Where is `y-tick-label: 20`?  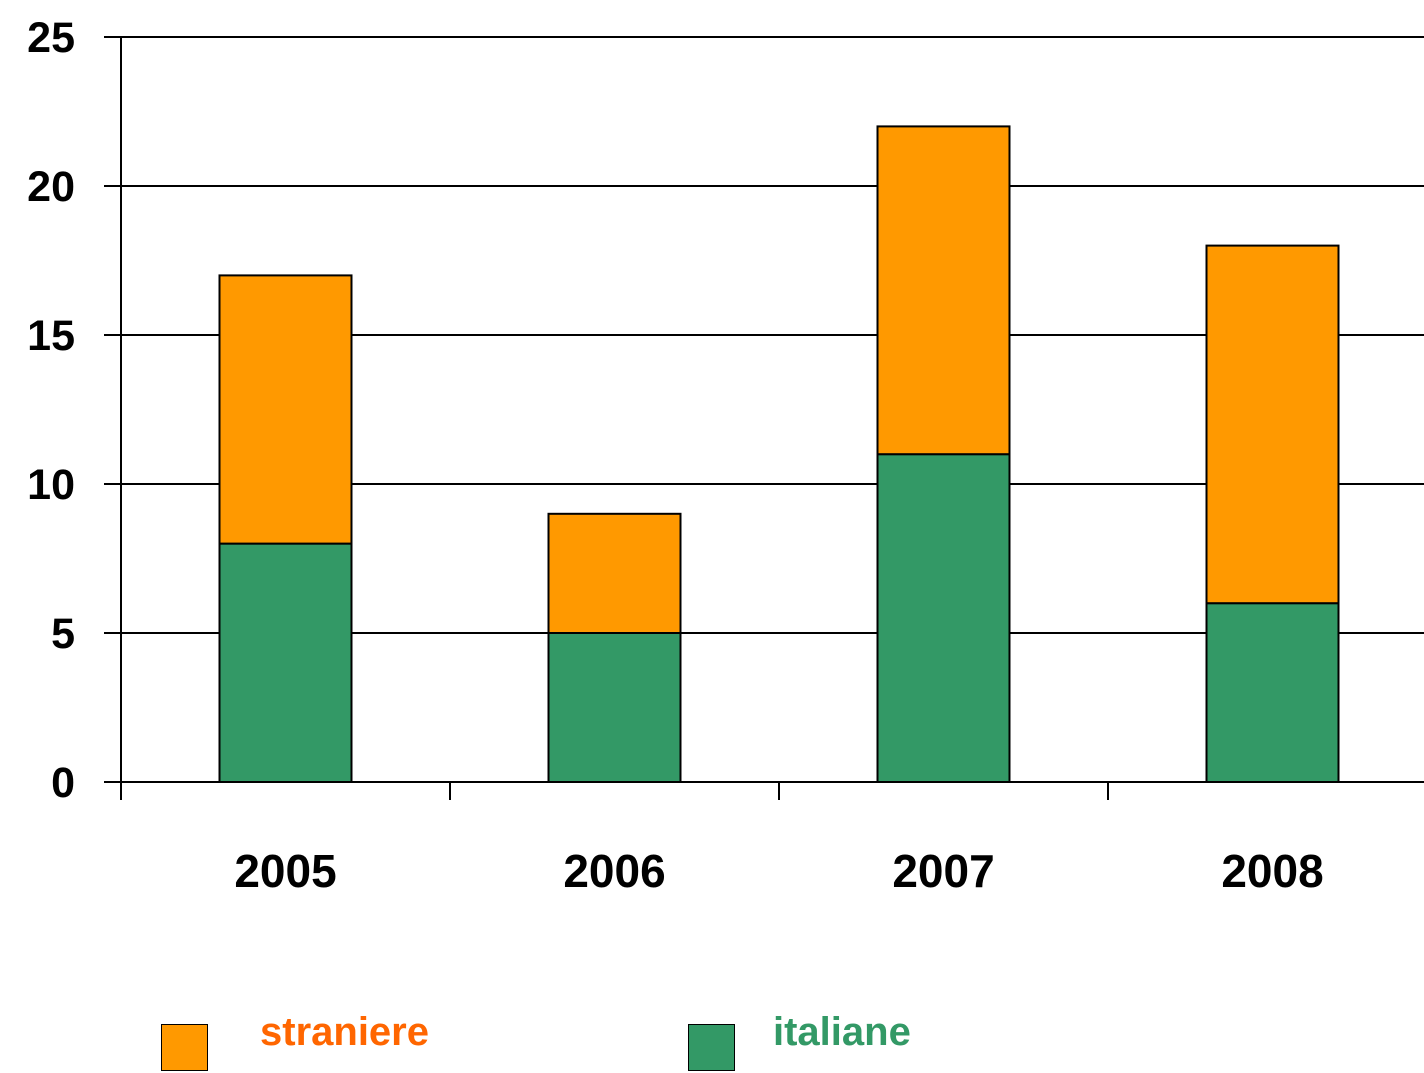 y-tick-label: 20 is located at coordinates (51, 187).